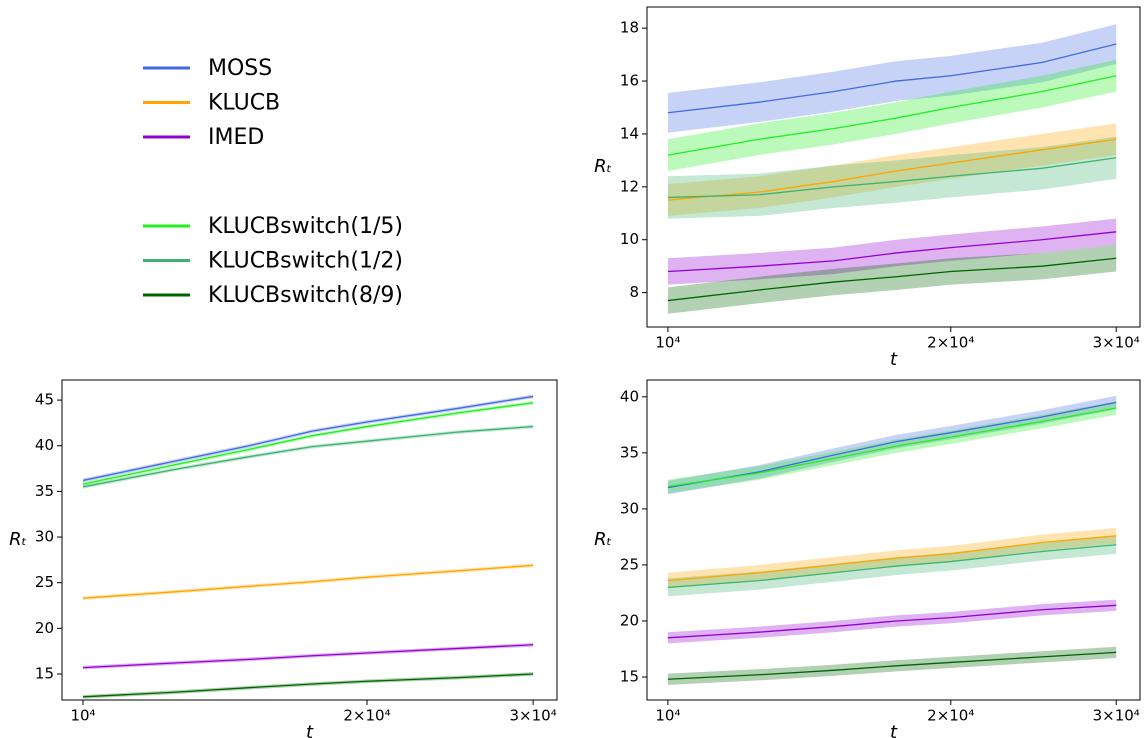  Describe the element at coordinates (305, 295) in the screenshot. I see `legend-label: KLUCBswitch(8/9)` at that location.